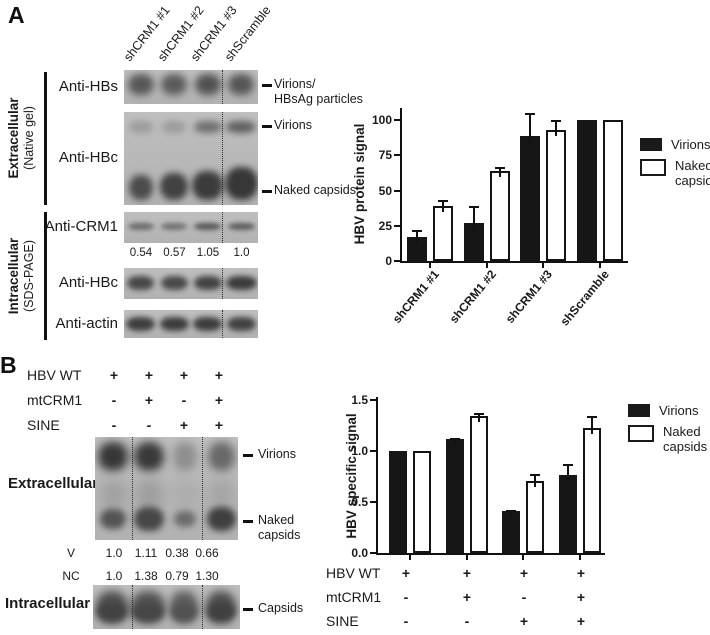 This screenshot has width=710, height=635. Describe the element at coordinates (45, 276) in the screenshot. I see `intracellular-bracket-line` at that location.